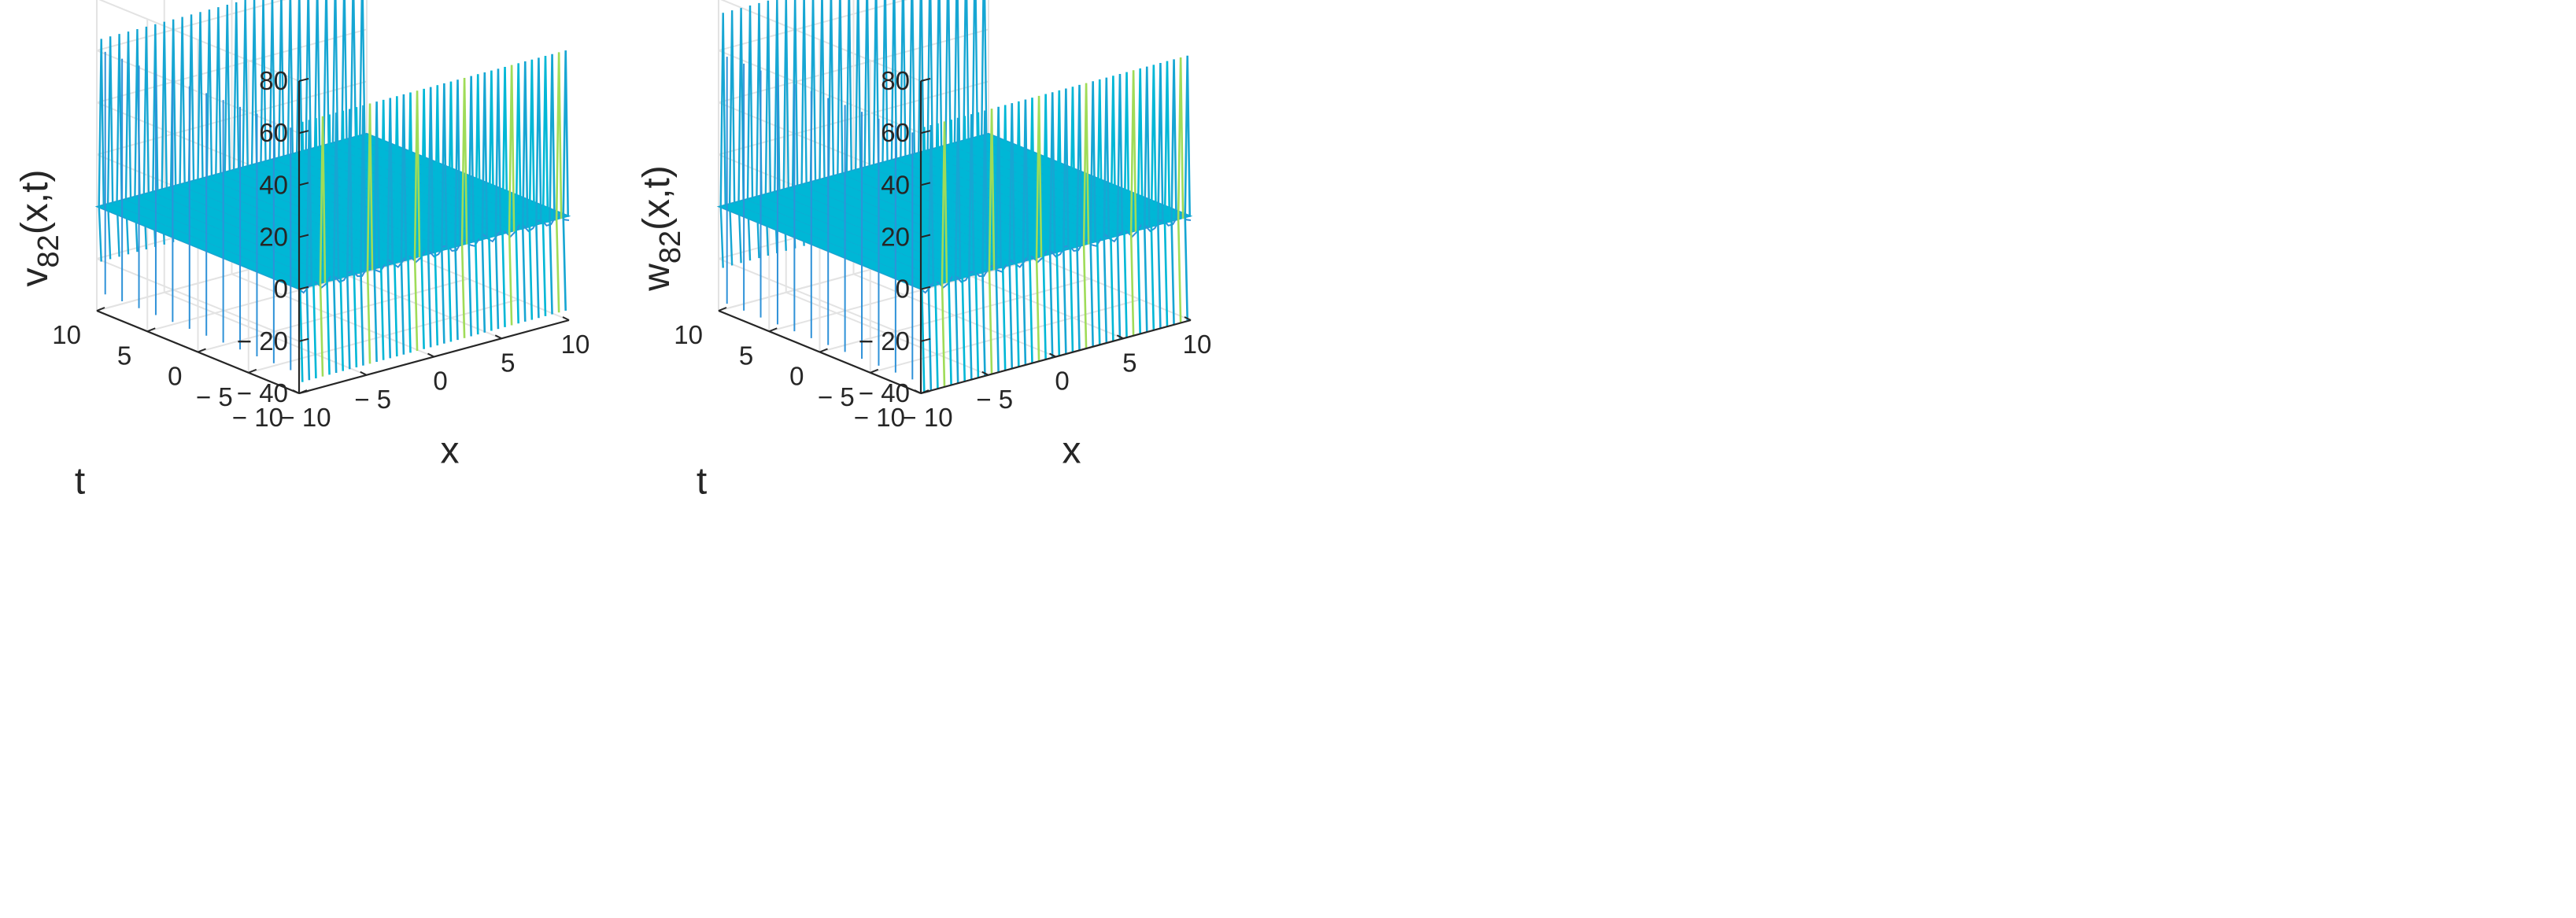 The width and height of the screenshot is (2576, 918). What do you see at coordinates (440, 381) in the screenshot?
I see `x-tick-label: 0` at bounding box center [440, 381].